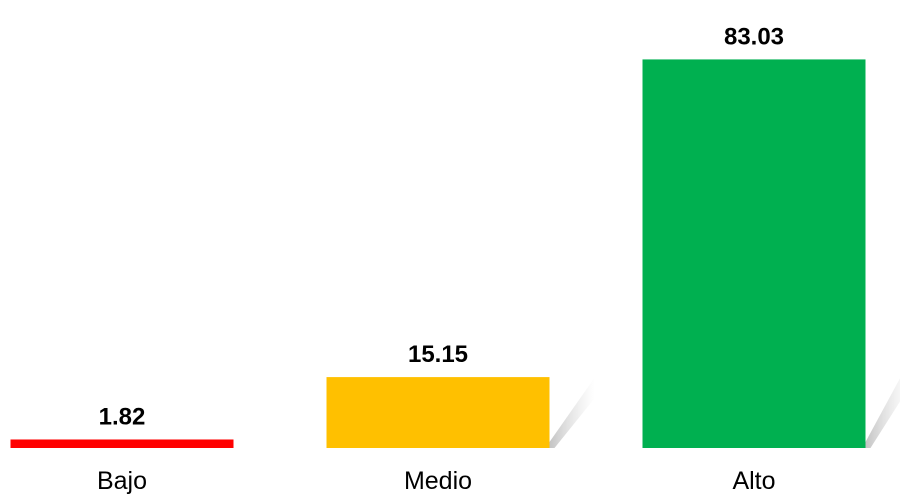 The width and height of the screenshot is (900, 500). I want to click on bar-medio, so click(438, 412).